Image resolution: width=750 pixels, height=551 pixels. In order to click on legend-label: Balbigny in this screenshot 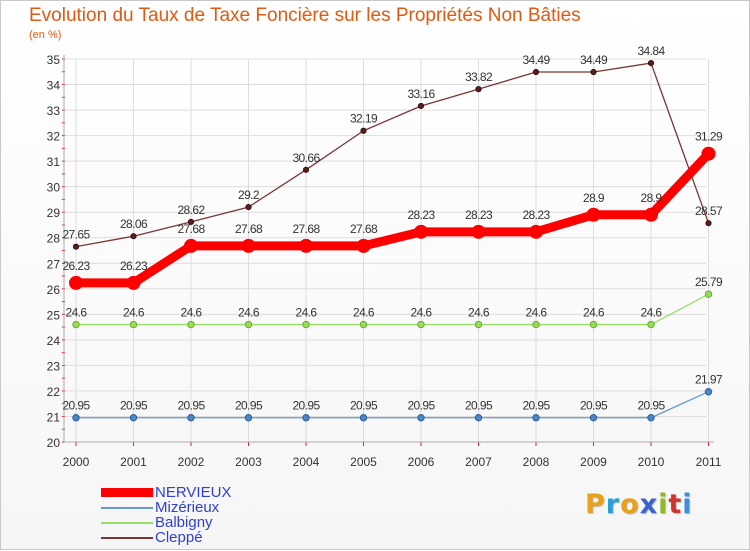, I will do `click(184, 522)`.